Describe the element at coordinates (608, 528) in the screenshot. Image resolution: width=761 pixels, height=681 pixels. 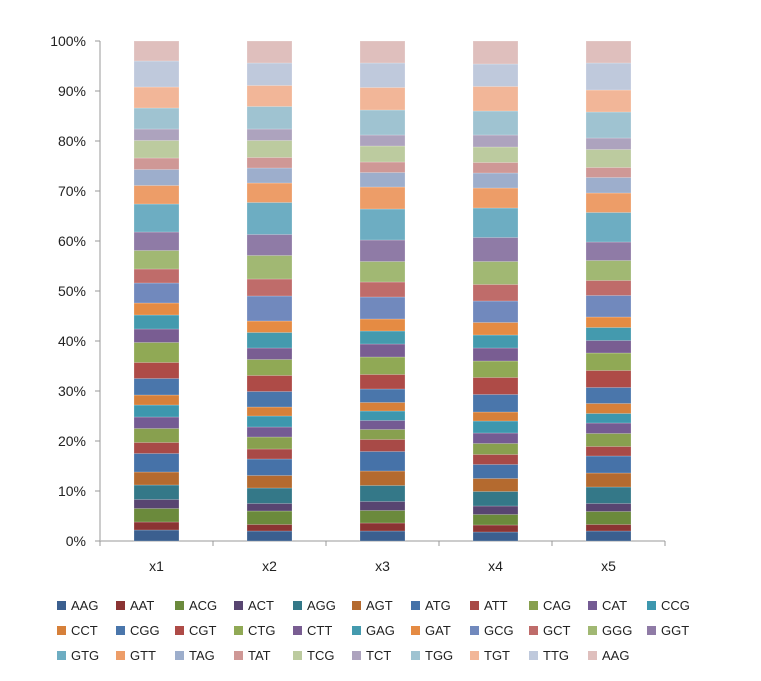
I see `bar-segment-x5-aat` at that location.